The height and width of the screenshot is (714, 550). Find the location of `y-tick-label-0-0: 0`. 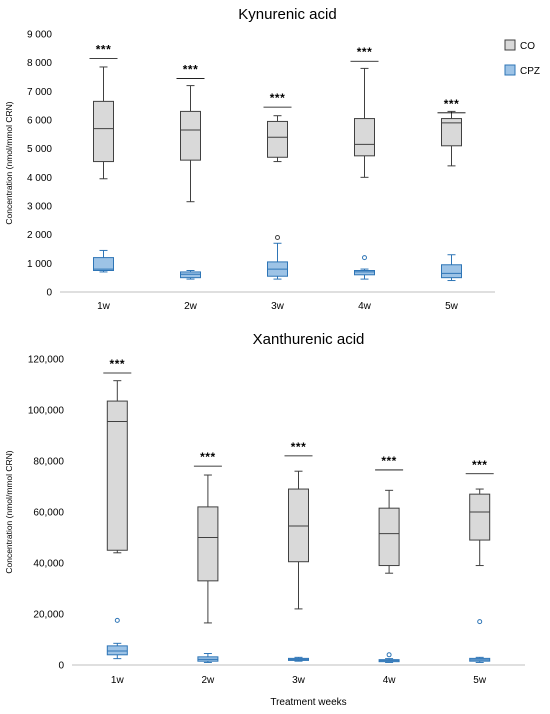

y-tick-label-0-0: 0 is located at coordinates (49, 293).